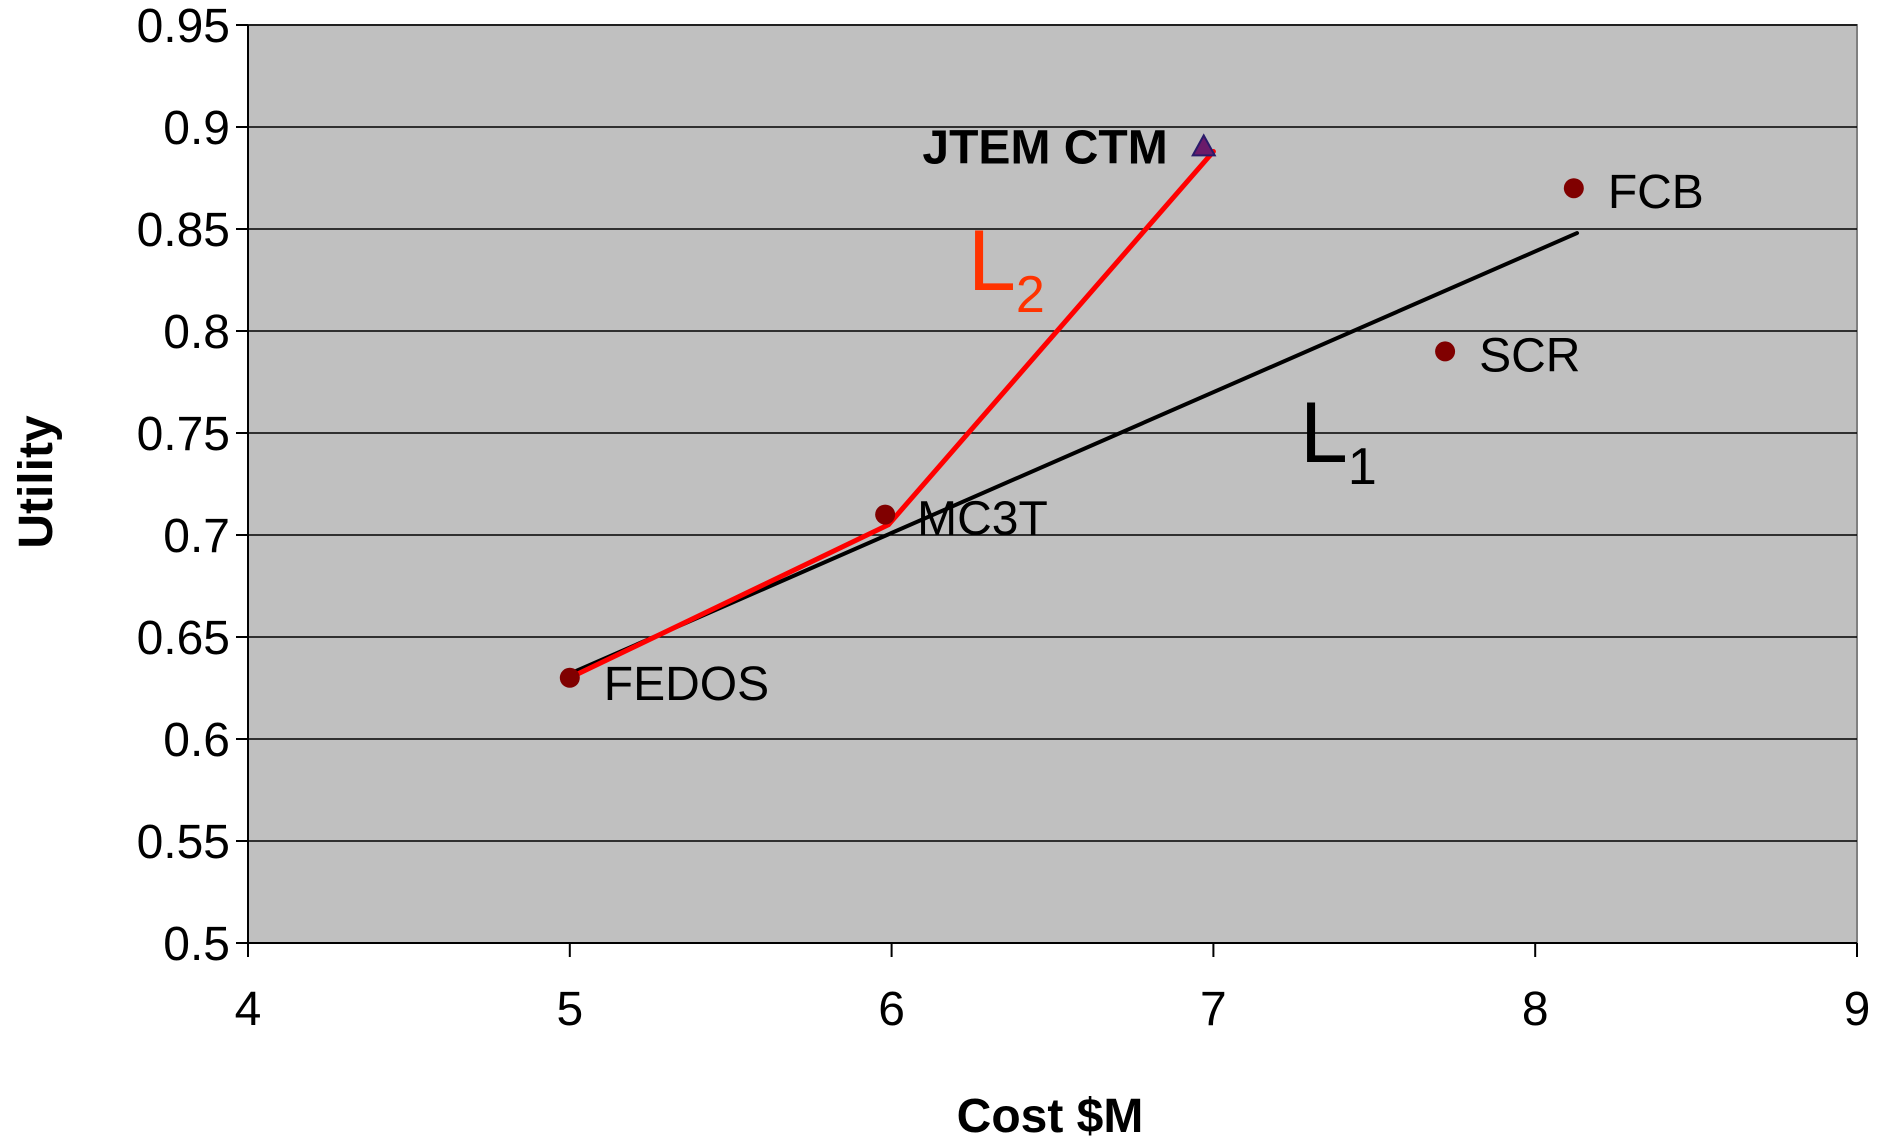  Describe the element at coordinates (891, 1009) in the screenshot. I see `x-tick-label: 6` at that location.